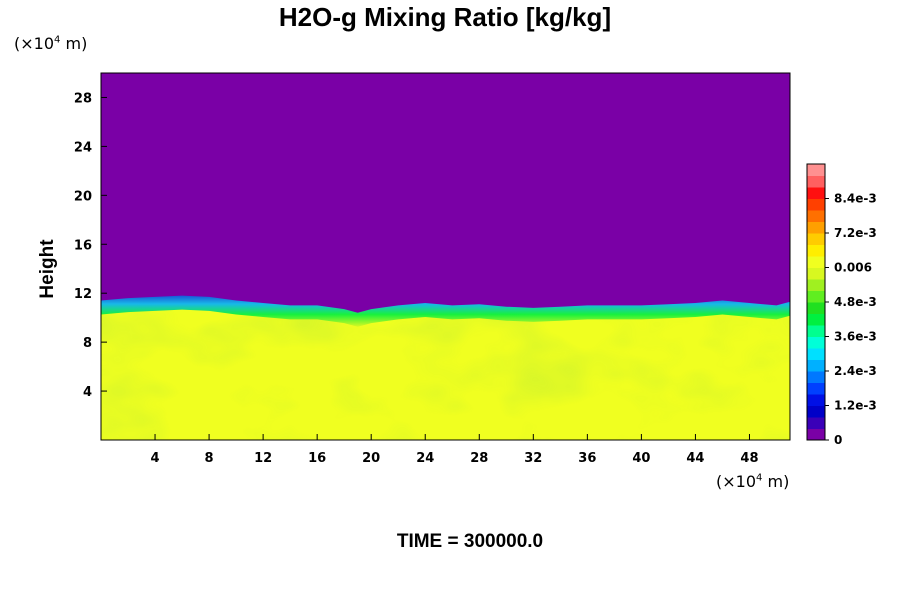 This screenshot has height=600, width=900. Describe the element at coordinates (87, 392) in the screenshot. I see `y-tick-label: 4` at that location.